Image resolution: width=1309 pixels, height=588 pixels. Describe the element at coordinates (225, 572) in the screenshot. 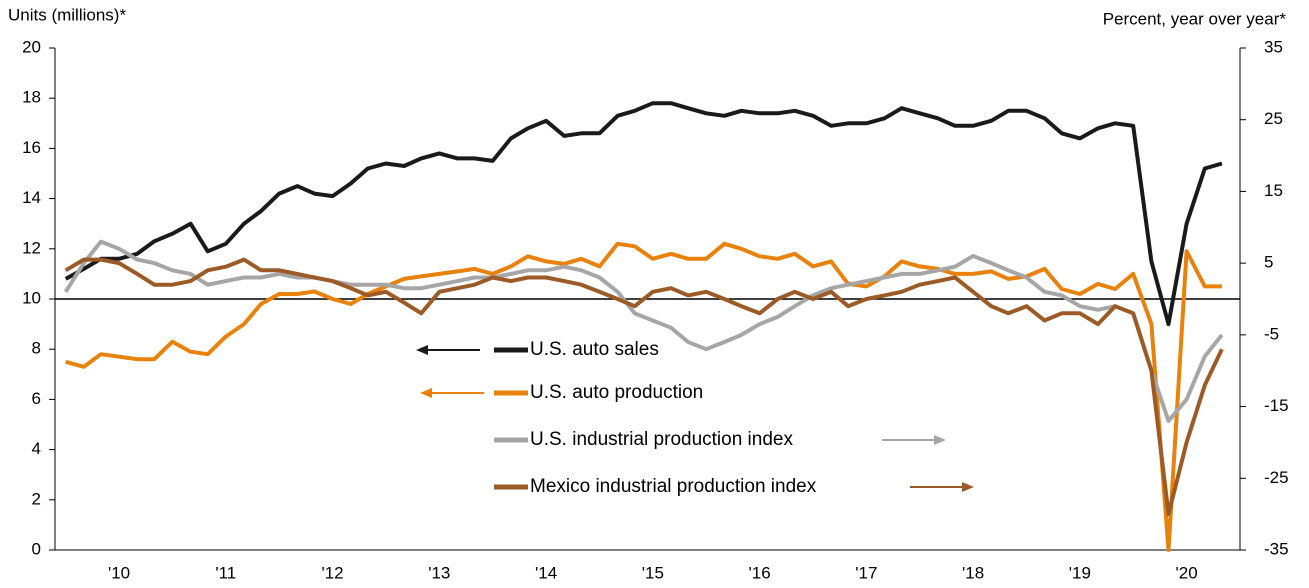

I see `x-tick-label: '11` at that location.